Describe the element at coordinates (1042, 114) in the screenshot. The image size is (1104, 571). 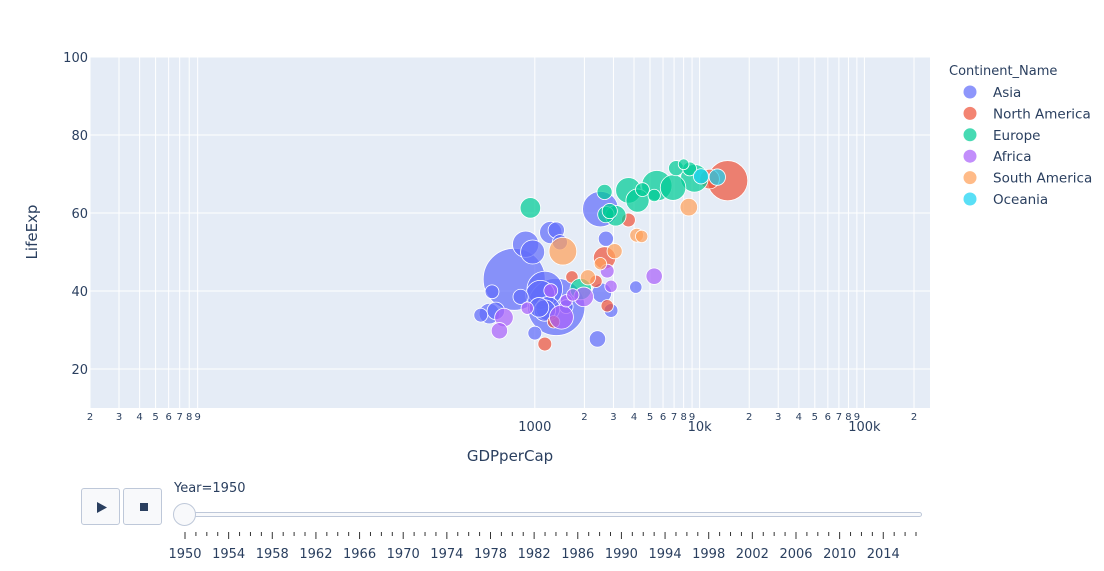
I see `legend-label: North America` at that location.